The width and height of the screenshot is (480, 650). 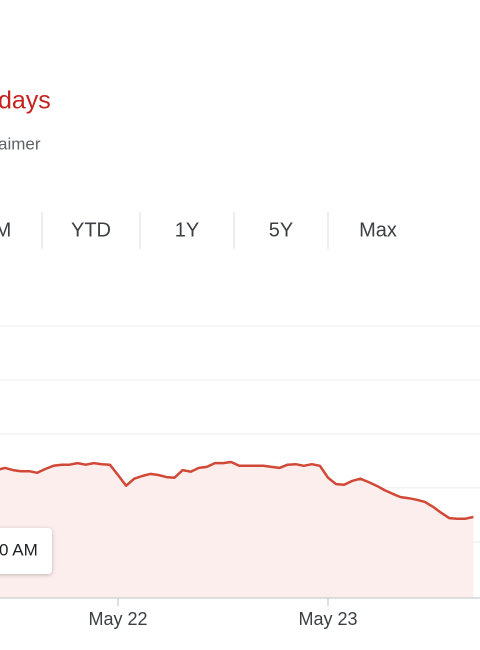 I want to click on tooltip: 0 AM, so click(x=26, y=551).